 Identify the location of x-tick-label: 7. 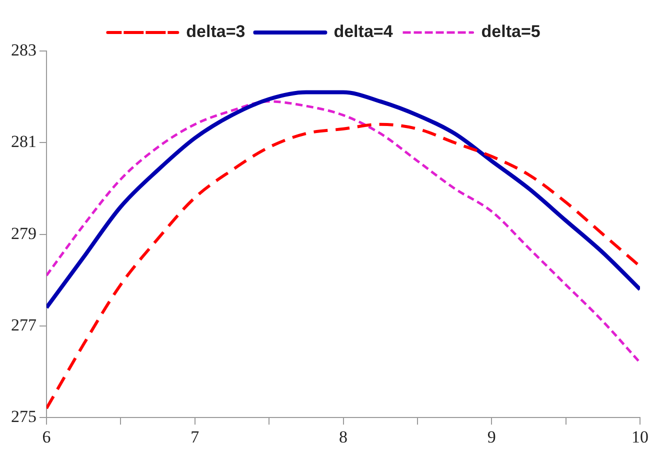
(195, 436).